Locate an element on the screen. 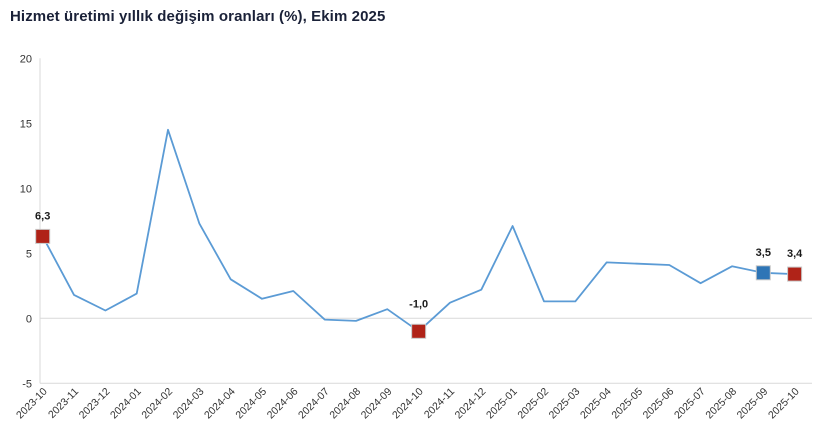  y-tick-label: 10 is located at coordinates (26, 189).